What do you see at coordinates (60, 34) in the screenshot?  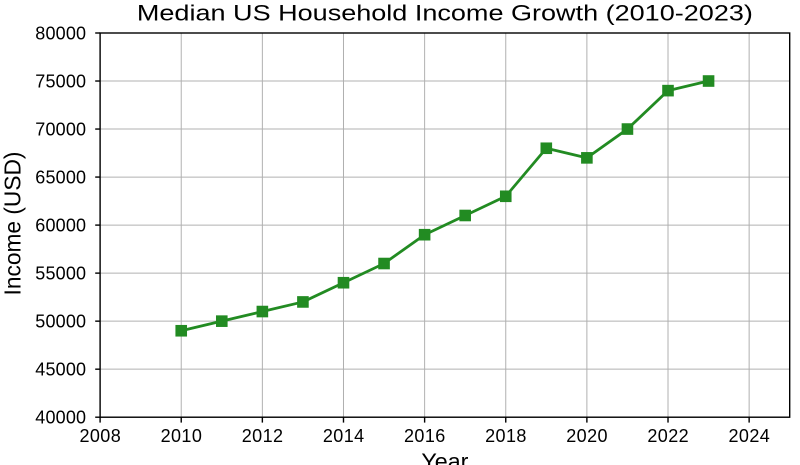 I see `svg-text: 80000` at bounding box center [60, 34].